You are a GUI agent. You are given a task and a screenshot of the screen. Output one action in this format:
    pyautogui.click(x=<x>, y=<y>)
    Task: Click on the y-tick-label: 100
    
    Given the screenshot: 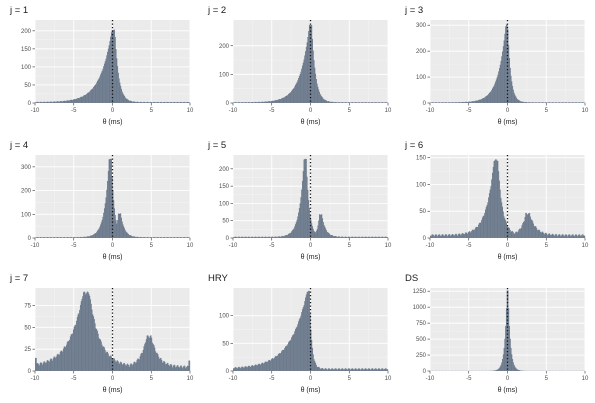 What is the action you would take?
    pyautogui.click(x=421, y=78)
    